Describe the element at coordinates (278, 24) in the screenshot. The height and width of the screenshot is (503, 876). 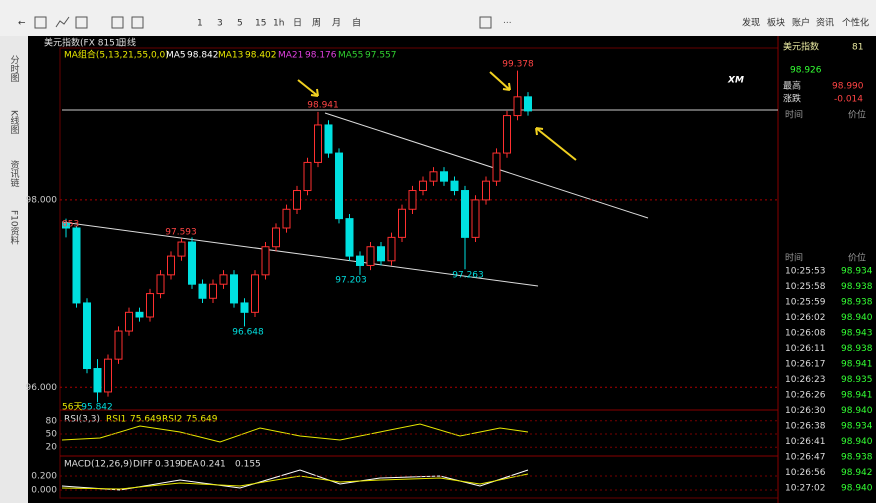
I see `period-button: 1h` at that location.